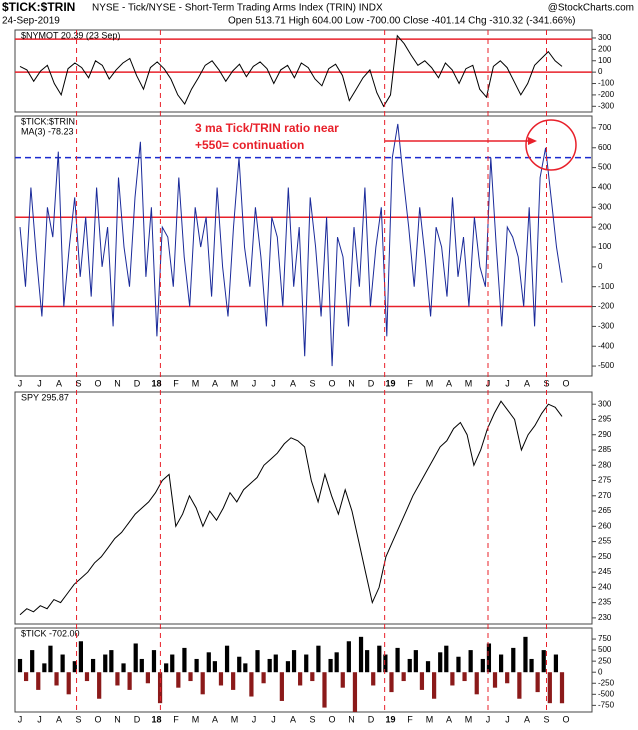 The image size is (638, 730). What do you see at coordinates (605, 602) in the screenshot?
I see `y-tick-label: 235` at bounding box center [605, 602].